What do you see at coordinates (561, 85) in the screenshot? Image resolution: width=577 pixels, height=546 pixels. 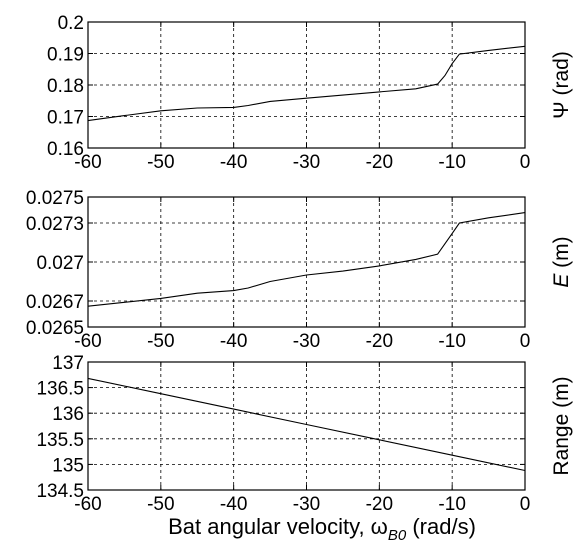 I see `y-axis-label: Ψ (rad)` at bounding box center [561, 85].